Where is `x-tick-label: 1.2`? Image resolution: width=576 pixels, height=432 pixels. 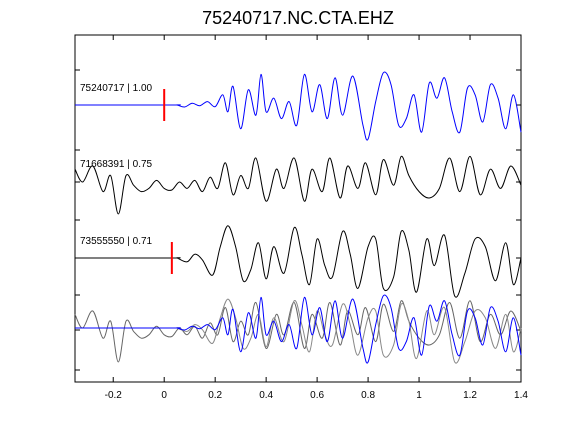 x-tick-label: 1.2 is located at coordinates (470, 395).